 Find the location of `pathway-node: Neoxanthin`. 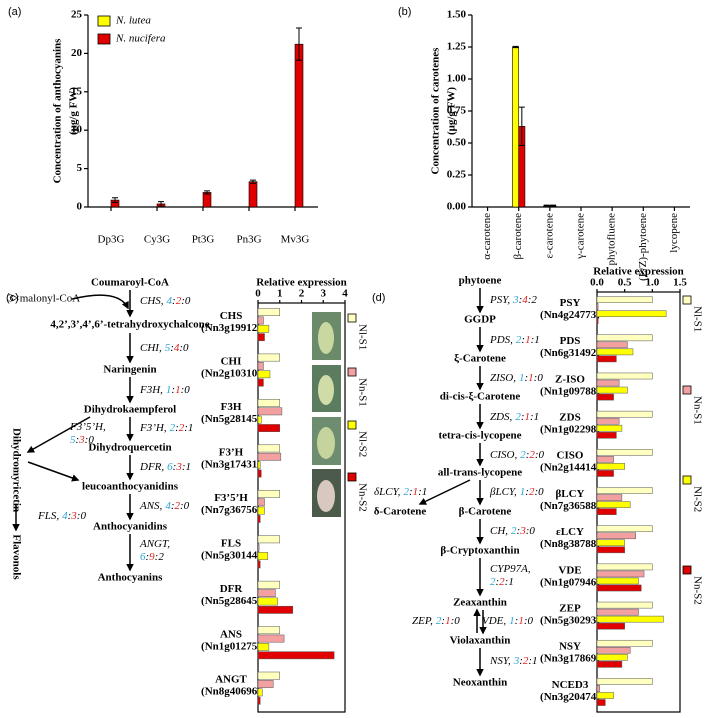

pathway-node: Neoxanthin is located at coordinates (480, 683).